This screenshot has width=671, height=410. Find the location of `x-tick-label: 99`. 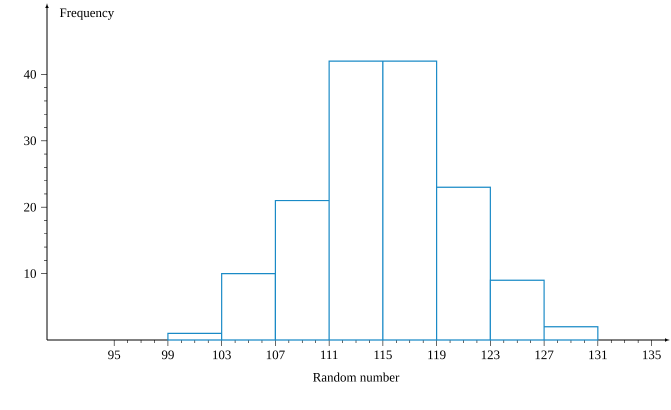

x-tick-label: 99 is located at coordinates (168, 355).